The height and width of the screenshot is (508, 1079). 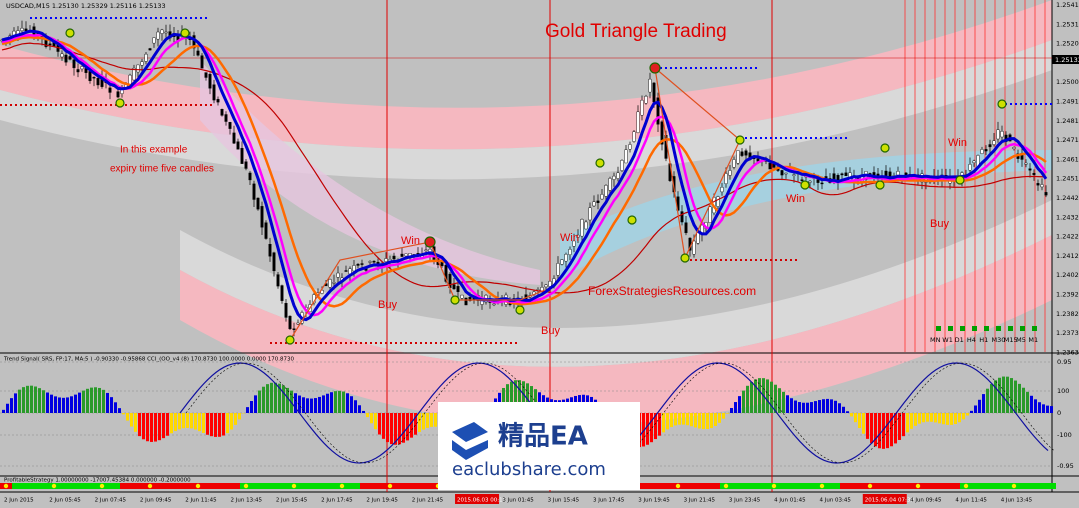 I want to click on time-label: 2 Jun 2015, so click(x=19, y=501).